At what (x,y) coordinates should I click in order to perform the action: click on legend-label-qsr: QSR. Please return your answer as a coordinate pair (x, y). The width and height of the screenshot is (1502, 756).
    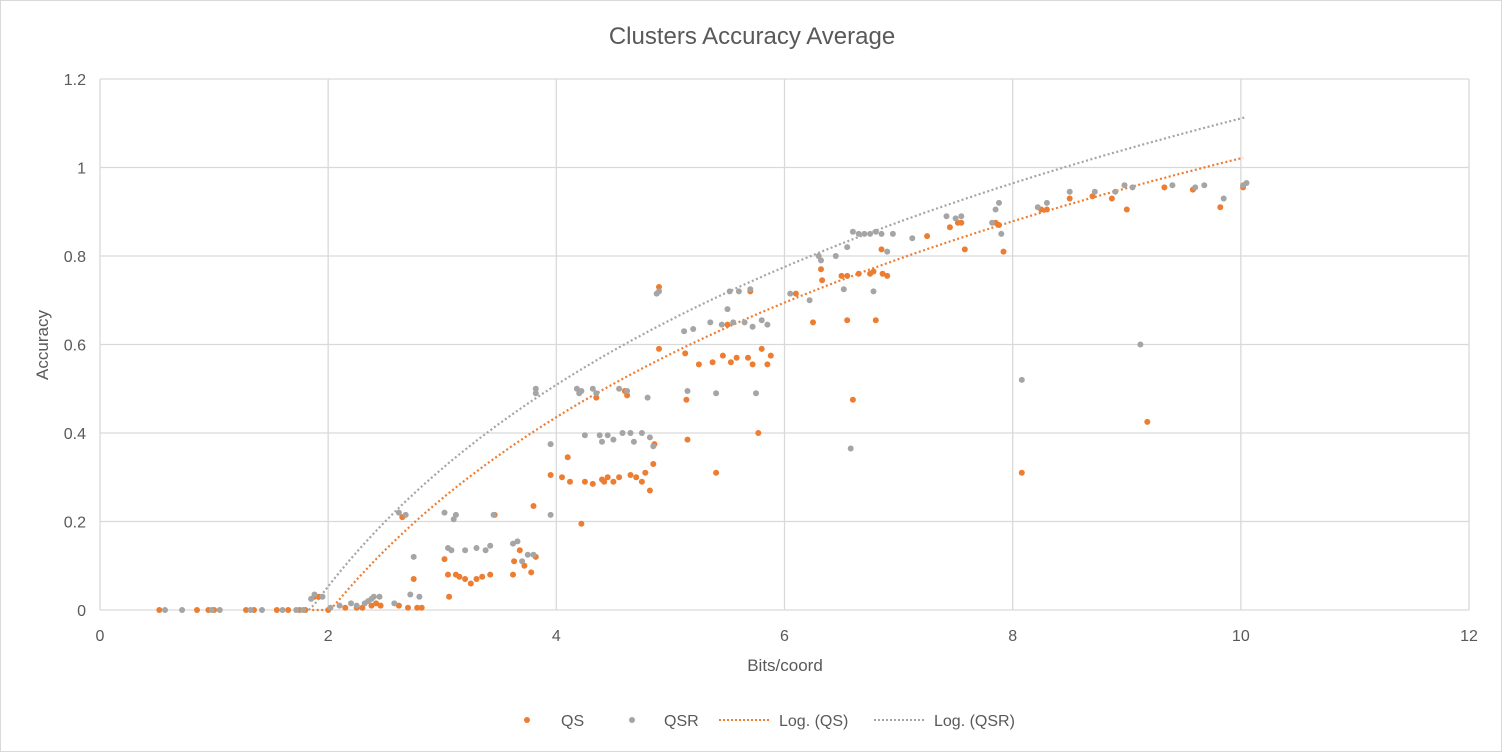
    Looking at the image, I should click on (681, 721).